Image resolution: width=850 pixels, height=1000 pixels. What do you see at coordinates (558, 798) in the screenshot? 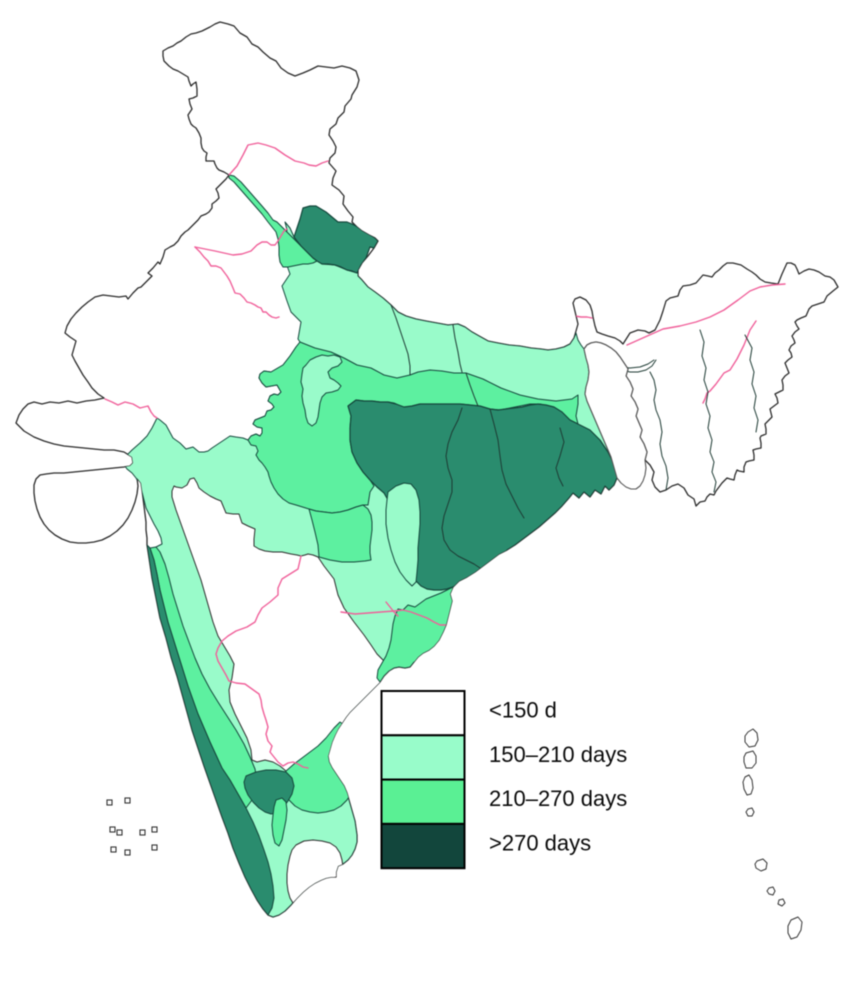
I see `svg-text: 210–270 days` at bounding box center [558, 798].